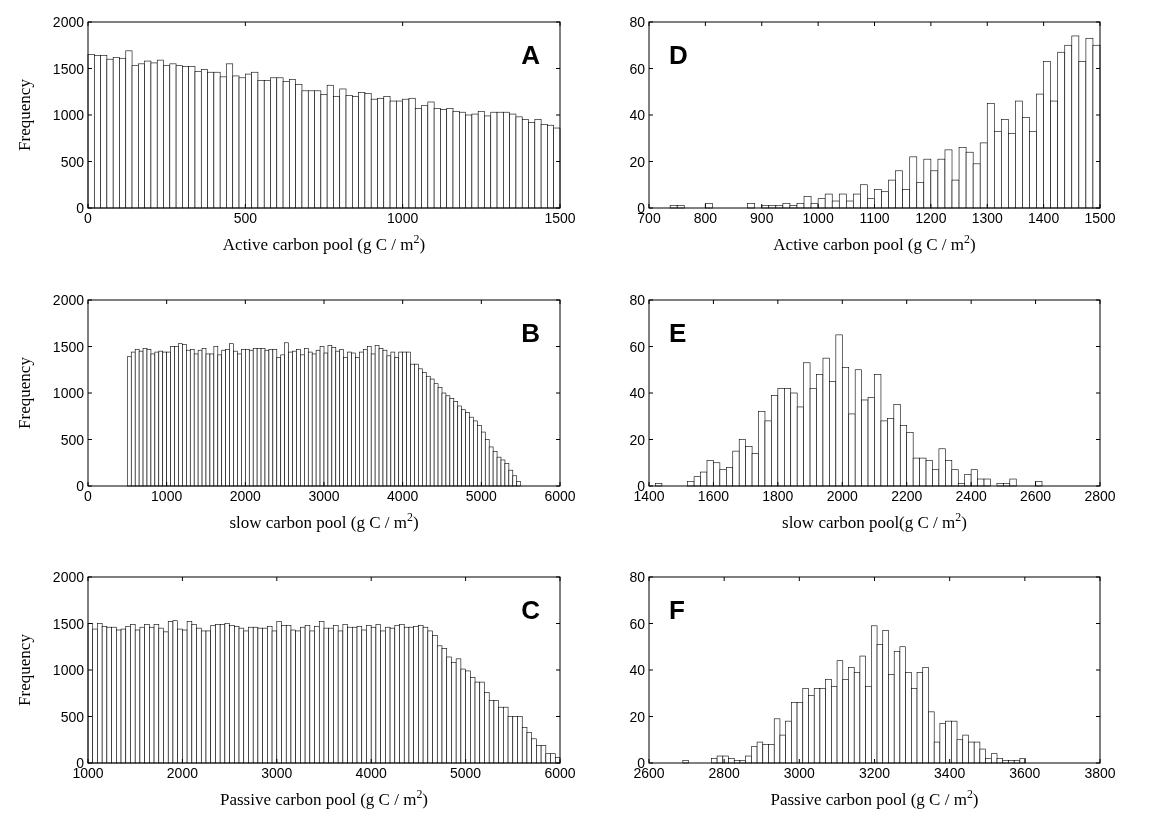 The height and width of the screenshot is (822, 1152). Describe the element at coordinates (950, 773) in the screenshot. I see `x-tick-label: 3400` at that location.